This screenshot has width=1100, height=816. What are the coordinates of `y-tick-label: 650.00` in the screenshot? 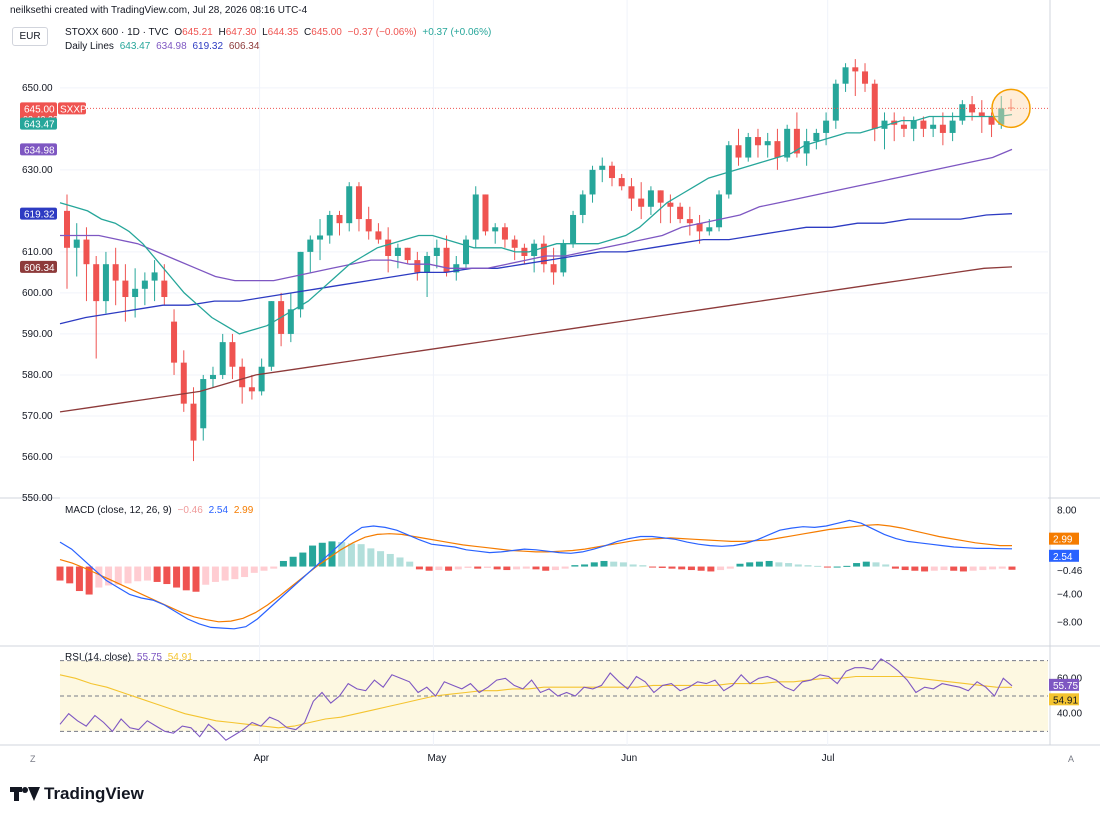 It's located at (37, 88).